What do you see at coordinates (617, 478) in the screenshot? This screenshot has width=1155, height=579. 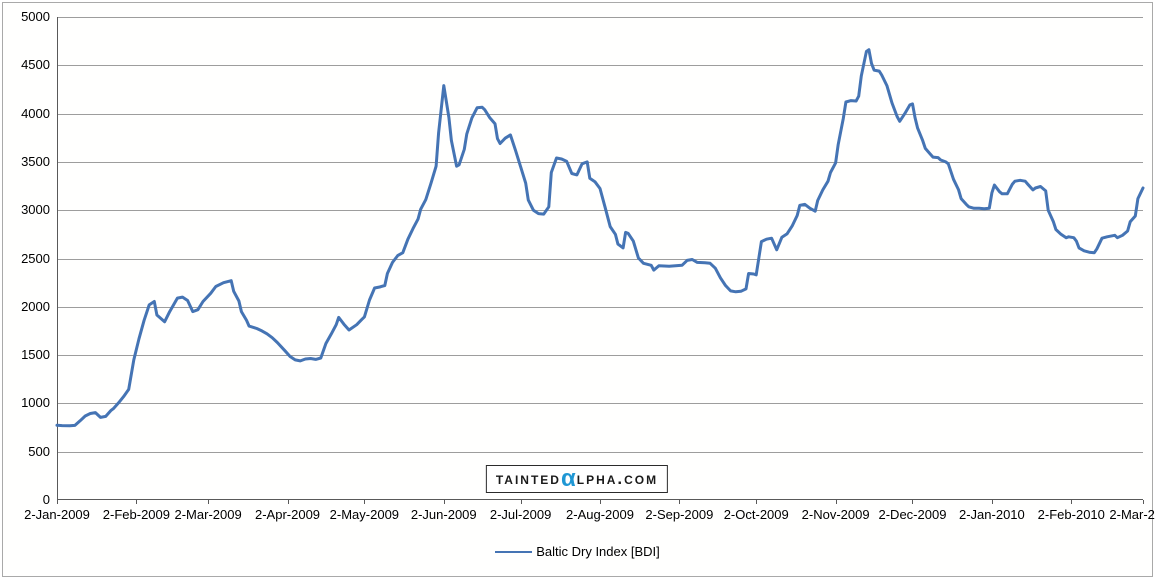 I see `watermark-text-right: lpha.com` at bounding box center [617, 478].